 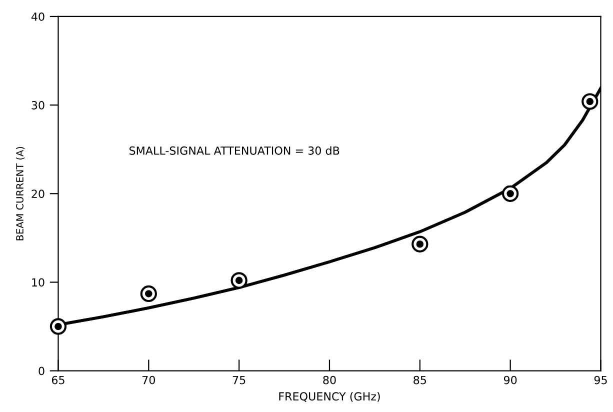 I want to click on annotation: SMALL-SIGNAL ATTENUATION = 30 dB, so click(x=234, y=150).